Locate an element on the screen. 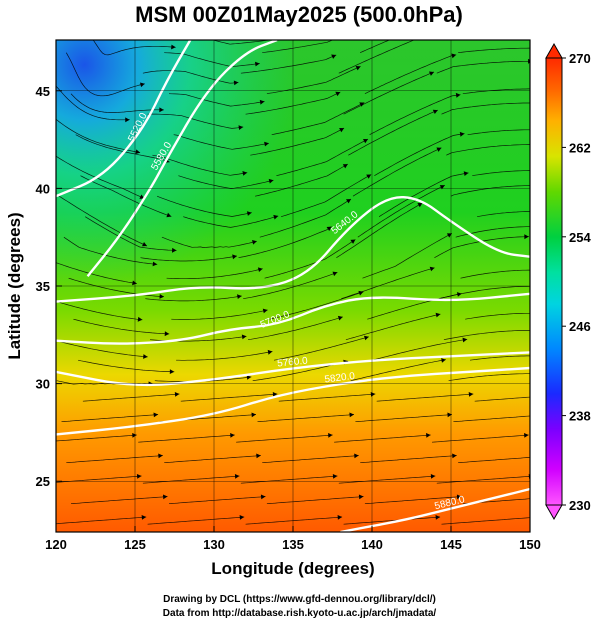 This screenshot has height=625, width=599. x-tick-label: 135 is located at coordinates (293, 544).